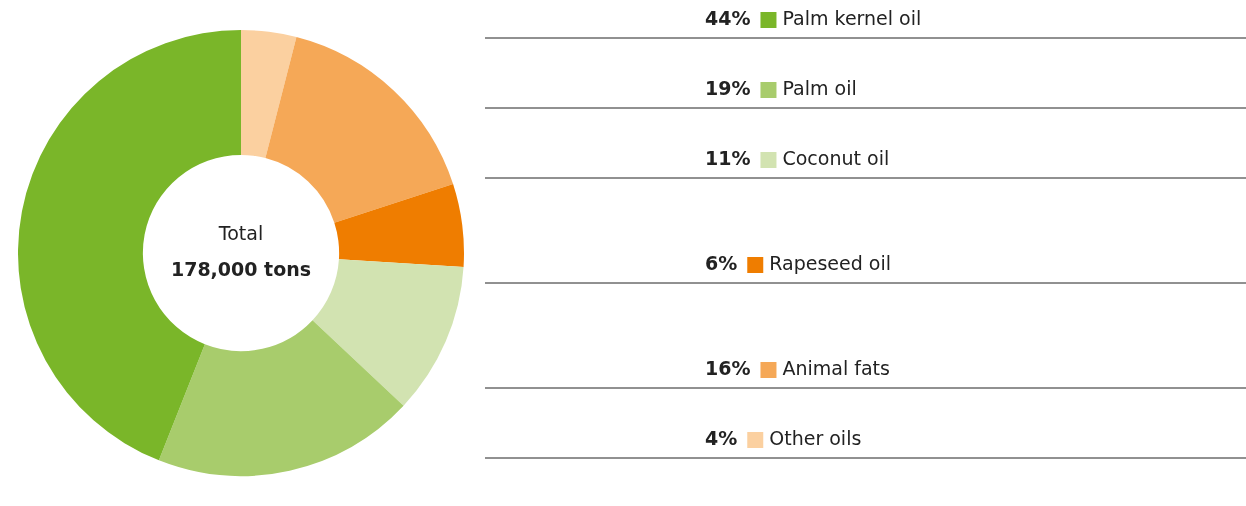 The image size is (1246, 506). Describe the element at coordinates (241, 268) in the screenshot. I see `text: 178,000 tons` at that location.